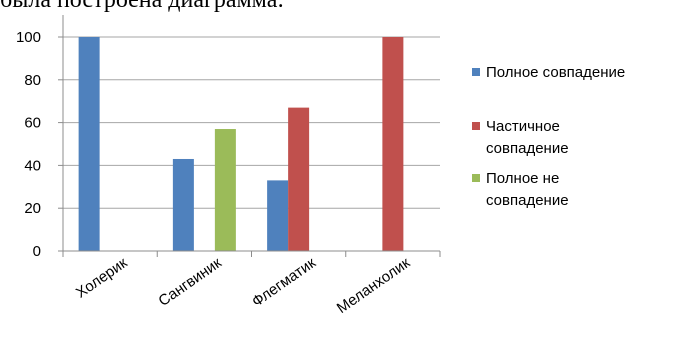  Describe the element at coordinates (374, 285) in the screenshot. I see `x-category-label: Меланхолик` at that location.